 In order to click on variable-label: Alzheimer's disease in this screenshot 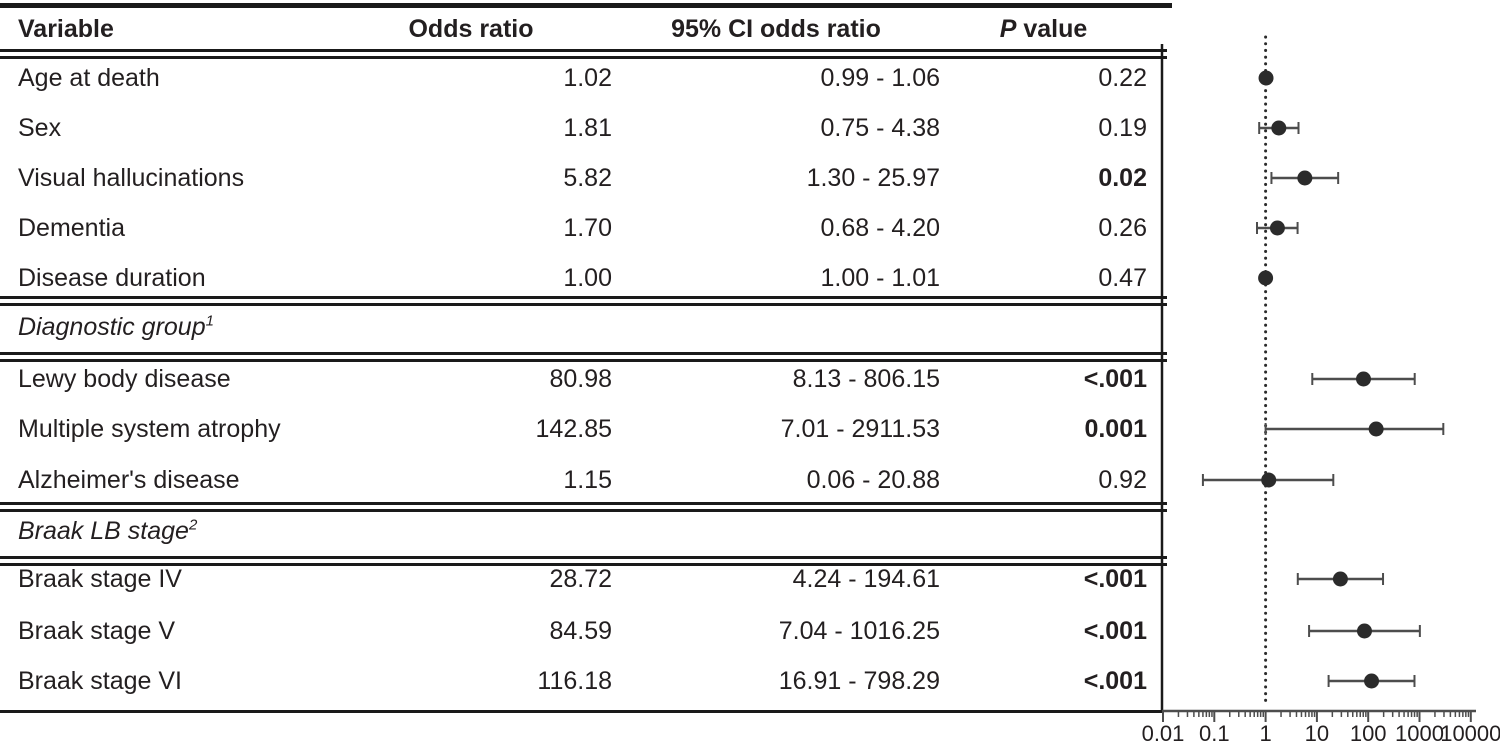, I will do `click(129, 480)`.